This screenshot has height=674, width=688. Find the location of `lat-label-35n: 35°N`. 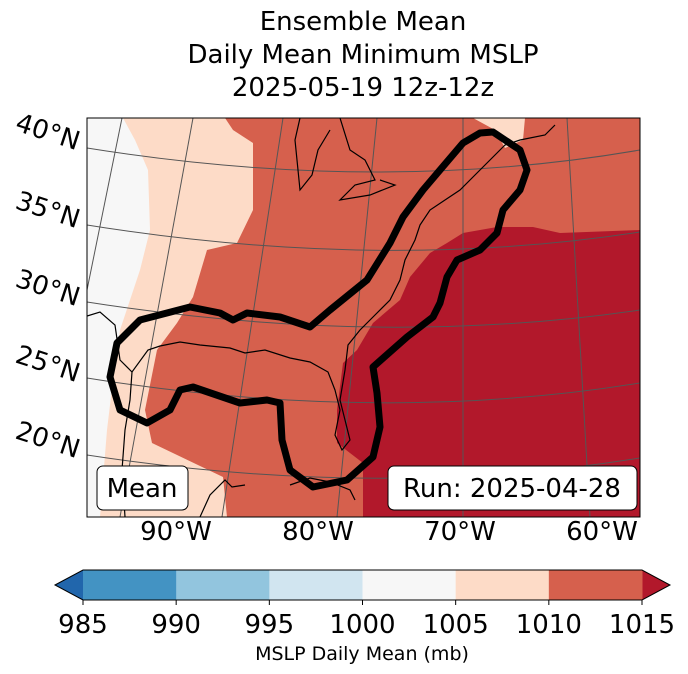

lat-label-35n: 35°N is located at coordinates (48, 210).